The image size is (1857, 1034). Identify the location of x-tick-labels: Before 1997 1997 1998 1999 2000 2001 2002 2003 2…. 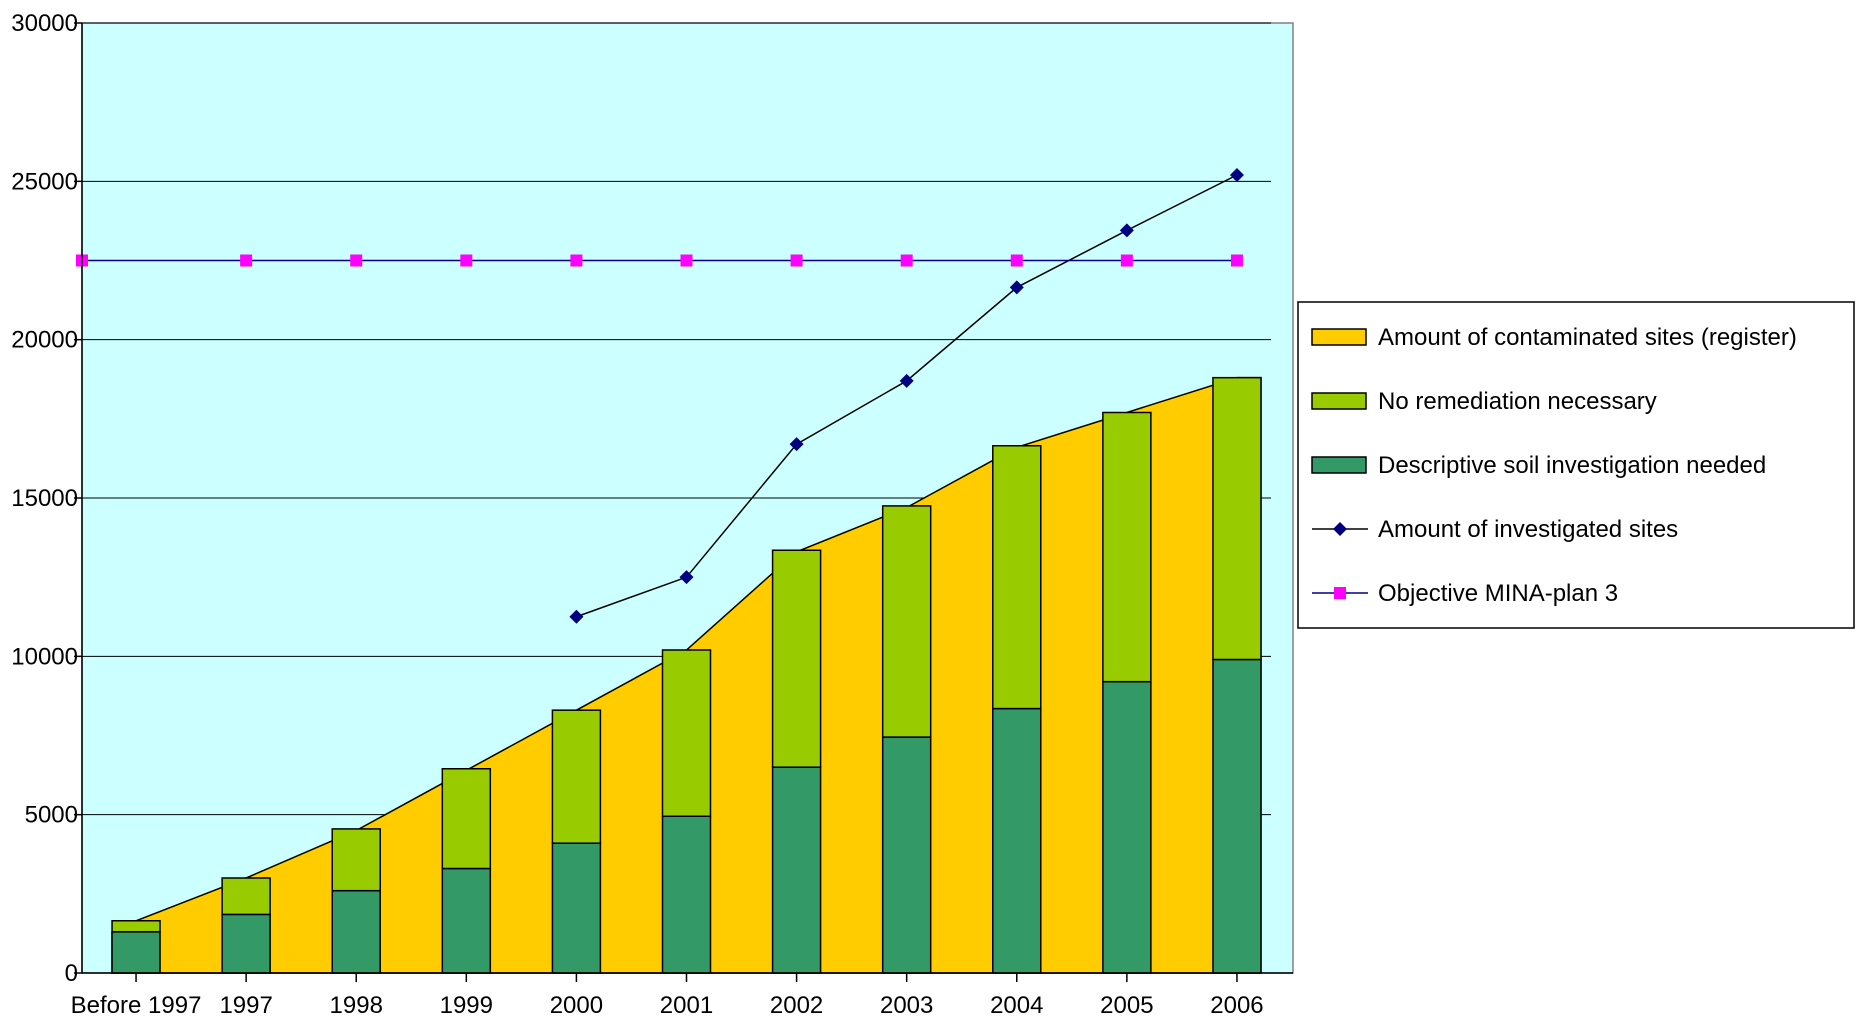
(667, 1005).